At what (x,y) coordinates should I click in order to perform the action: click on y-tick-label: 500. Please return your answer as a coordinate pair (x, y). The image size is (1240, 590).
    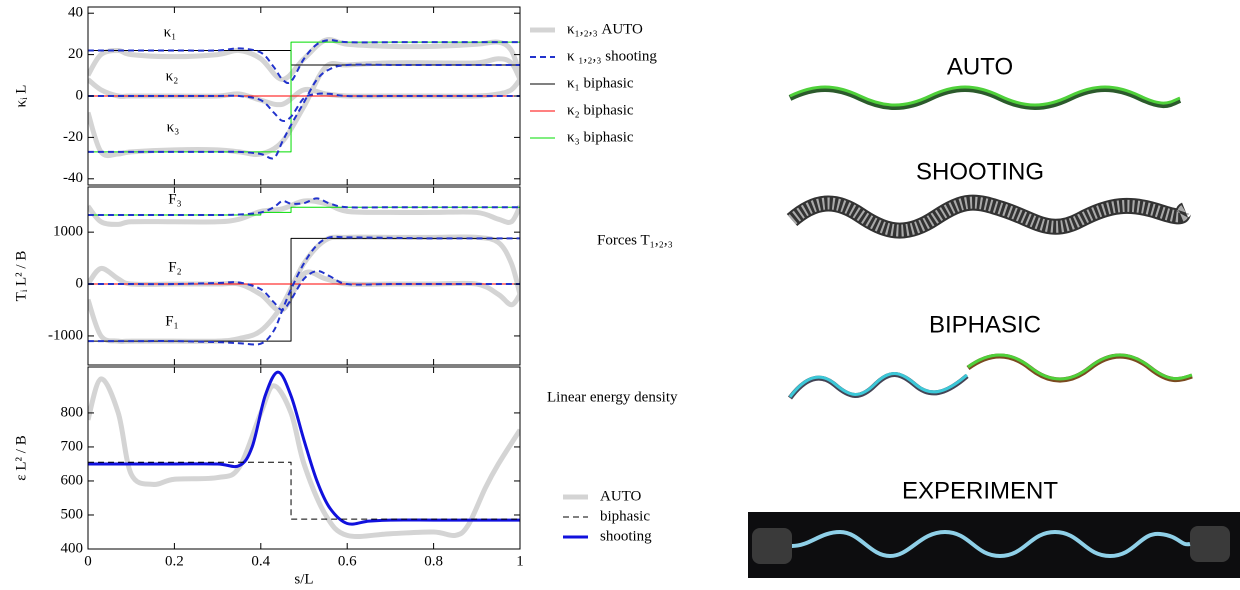
    Looking at the image, I should click on (72, 514).